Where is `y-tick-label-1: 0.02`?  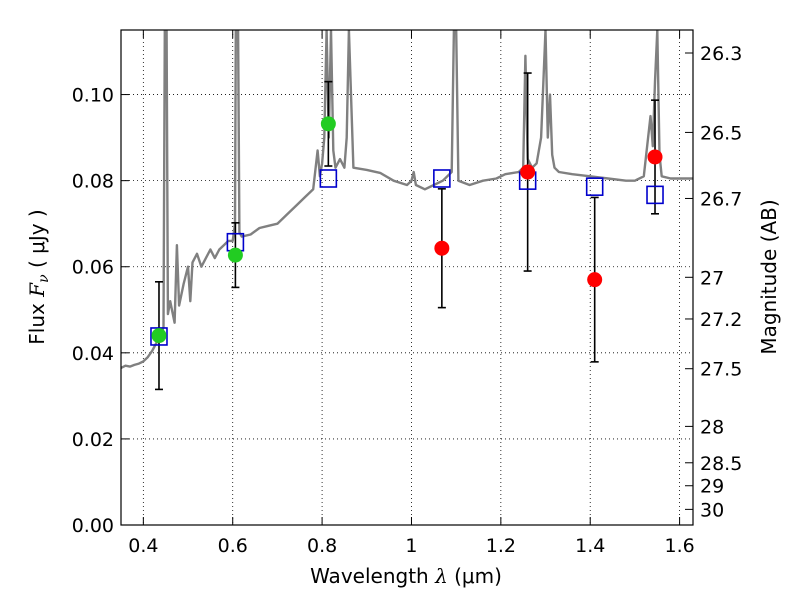
y-tick-label-1: 0.02 is located at coordinates (93, 440).